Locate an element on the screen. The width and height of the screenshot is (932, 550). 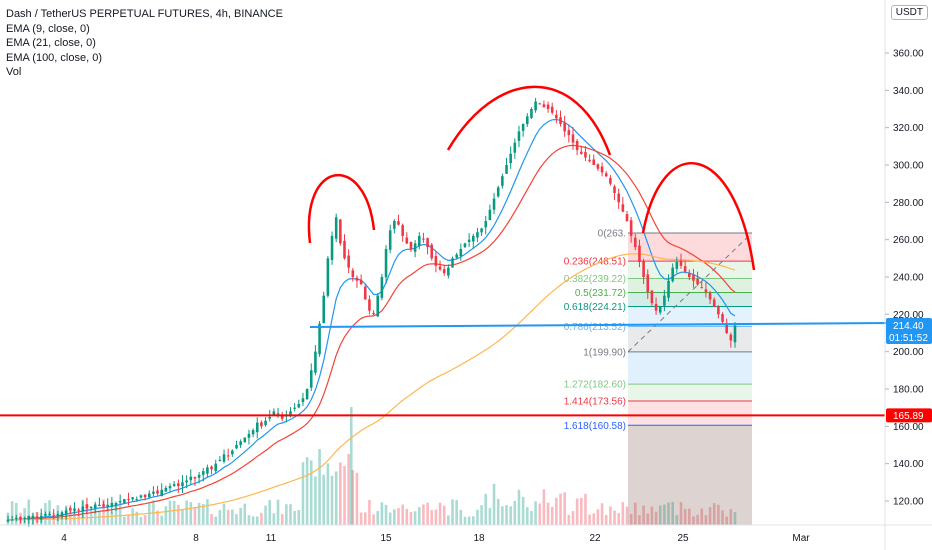
price-tick: 220.00 is located at coordinates (908, 315).